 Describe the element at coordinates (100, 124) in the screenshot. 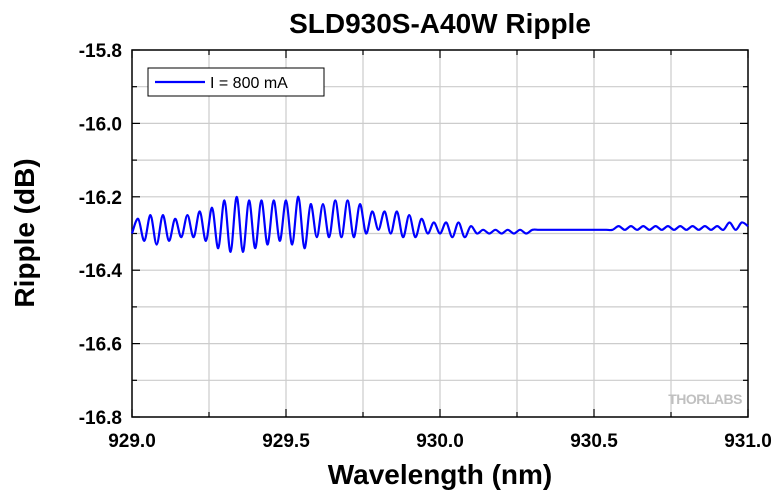

I see `y-tick-label: -16.0` at that location.